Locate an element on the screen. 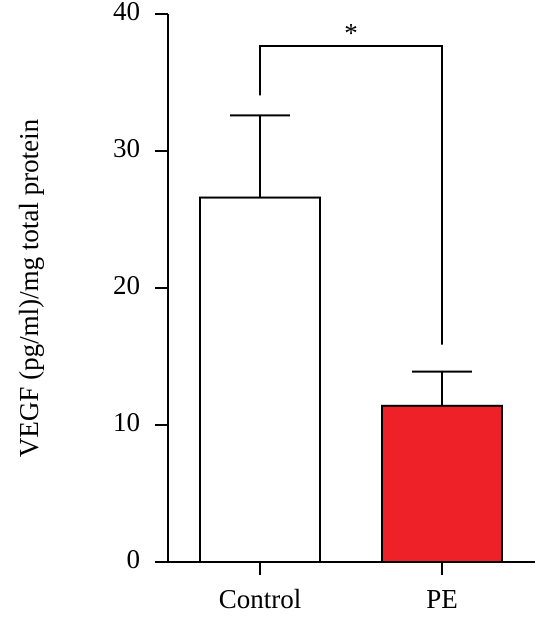 The height and width of the screenshot is (624, 537). y-tick-label: 30 is located at coordinates (126, 148).